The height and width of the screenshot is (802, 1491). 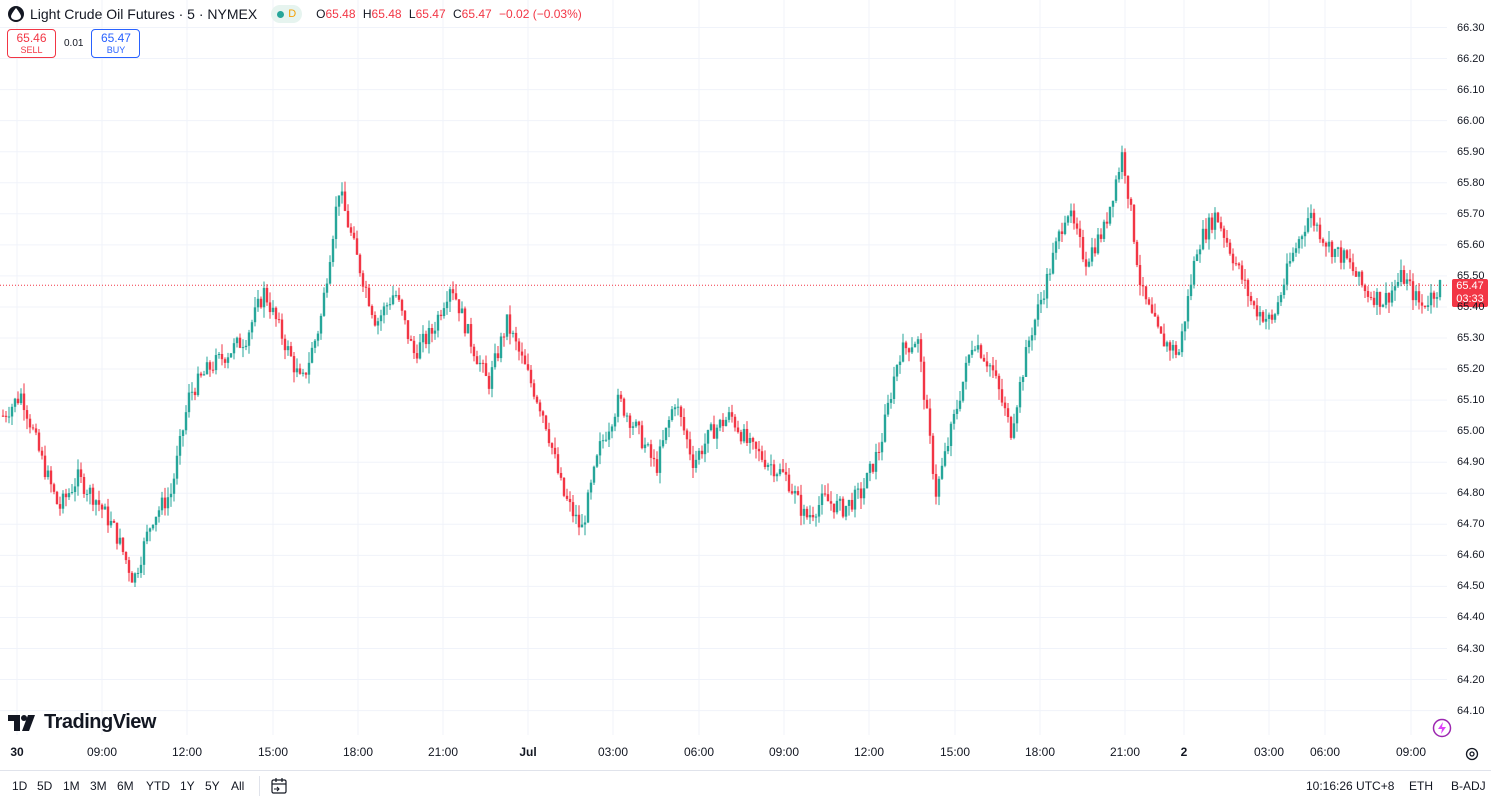 I want to click on gear-icon, so click(x=1472, y=754).